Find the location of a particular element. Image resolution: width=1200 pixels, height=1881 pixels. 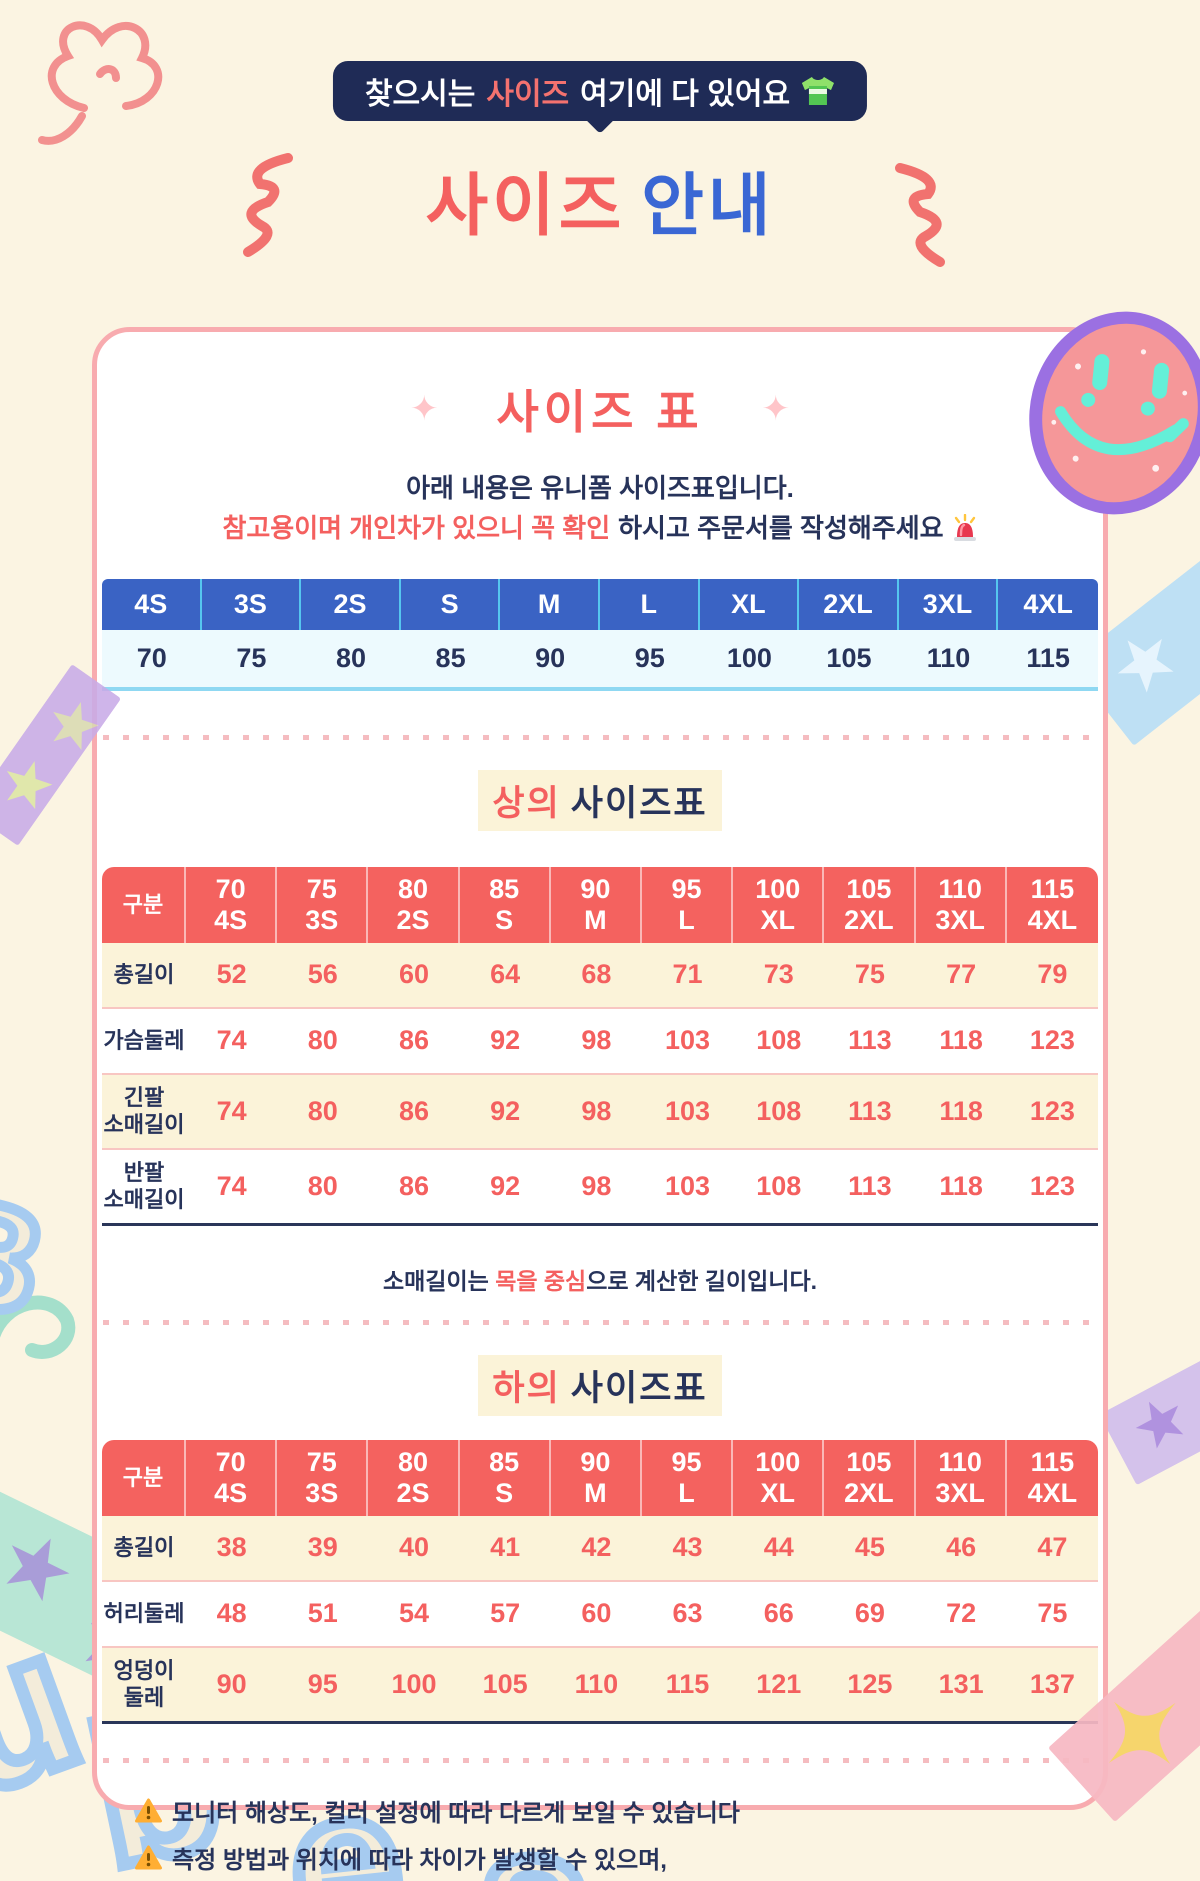

measure-cell: 80 is located at coordinates (323, 1041).